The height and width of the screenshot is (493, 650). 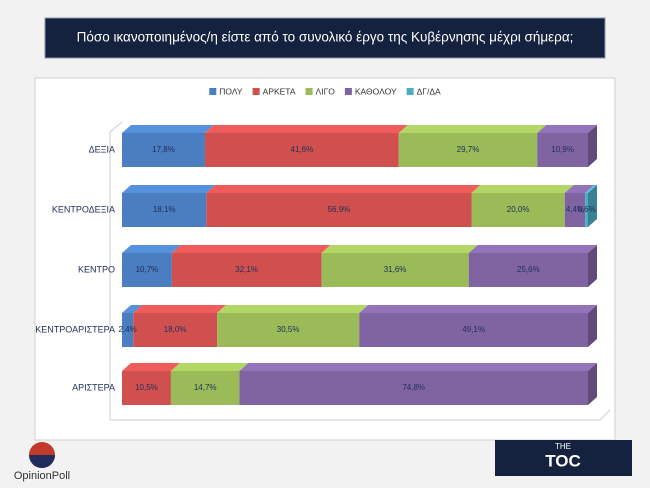 I want to click on value-label: 41,6%, so click(x=302, y=149).